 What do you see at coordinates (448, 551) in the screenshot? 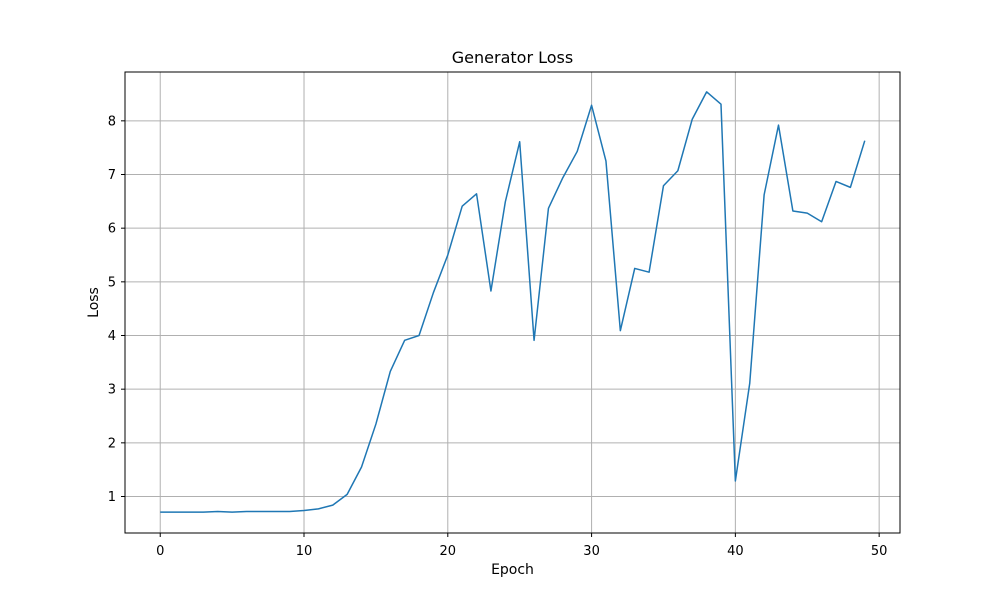
I see `x-tick-label: 20` at bounding box center [448, 551].